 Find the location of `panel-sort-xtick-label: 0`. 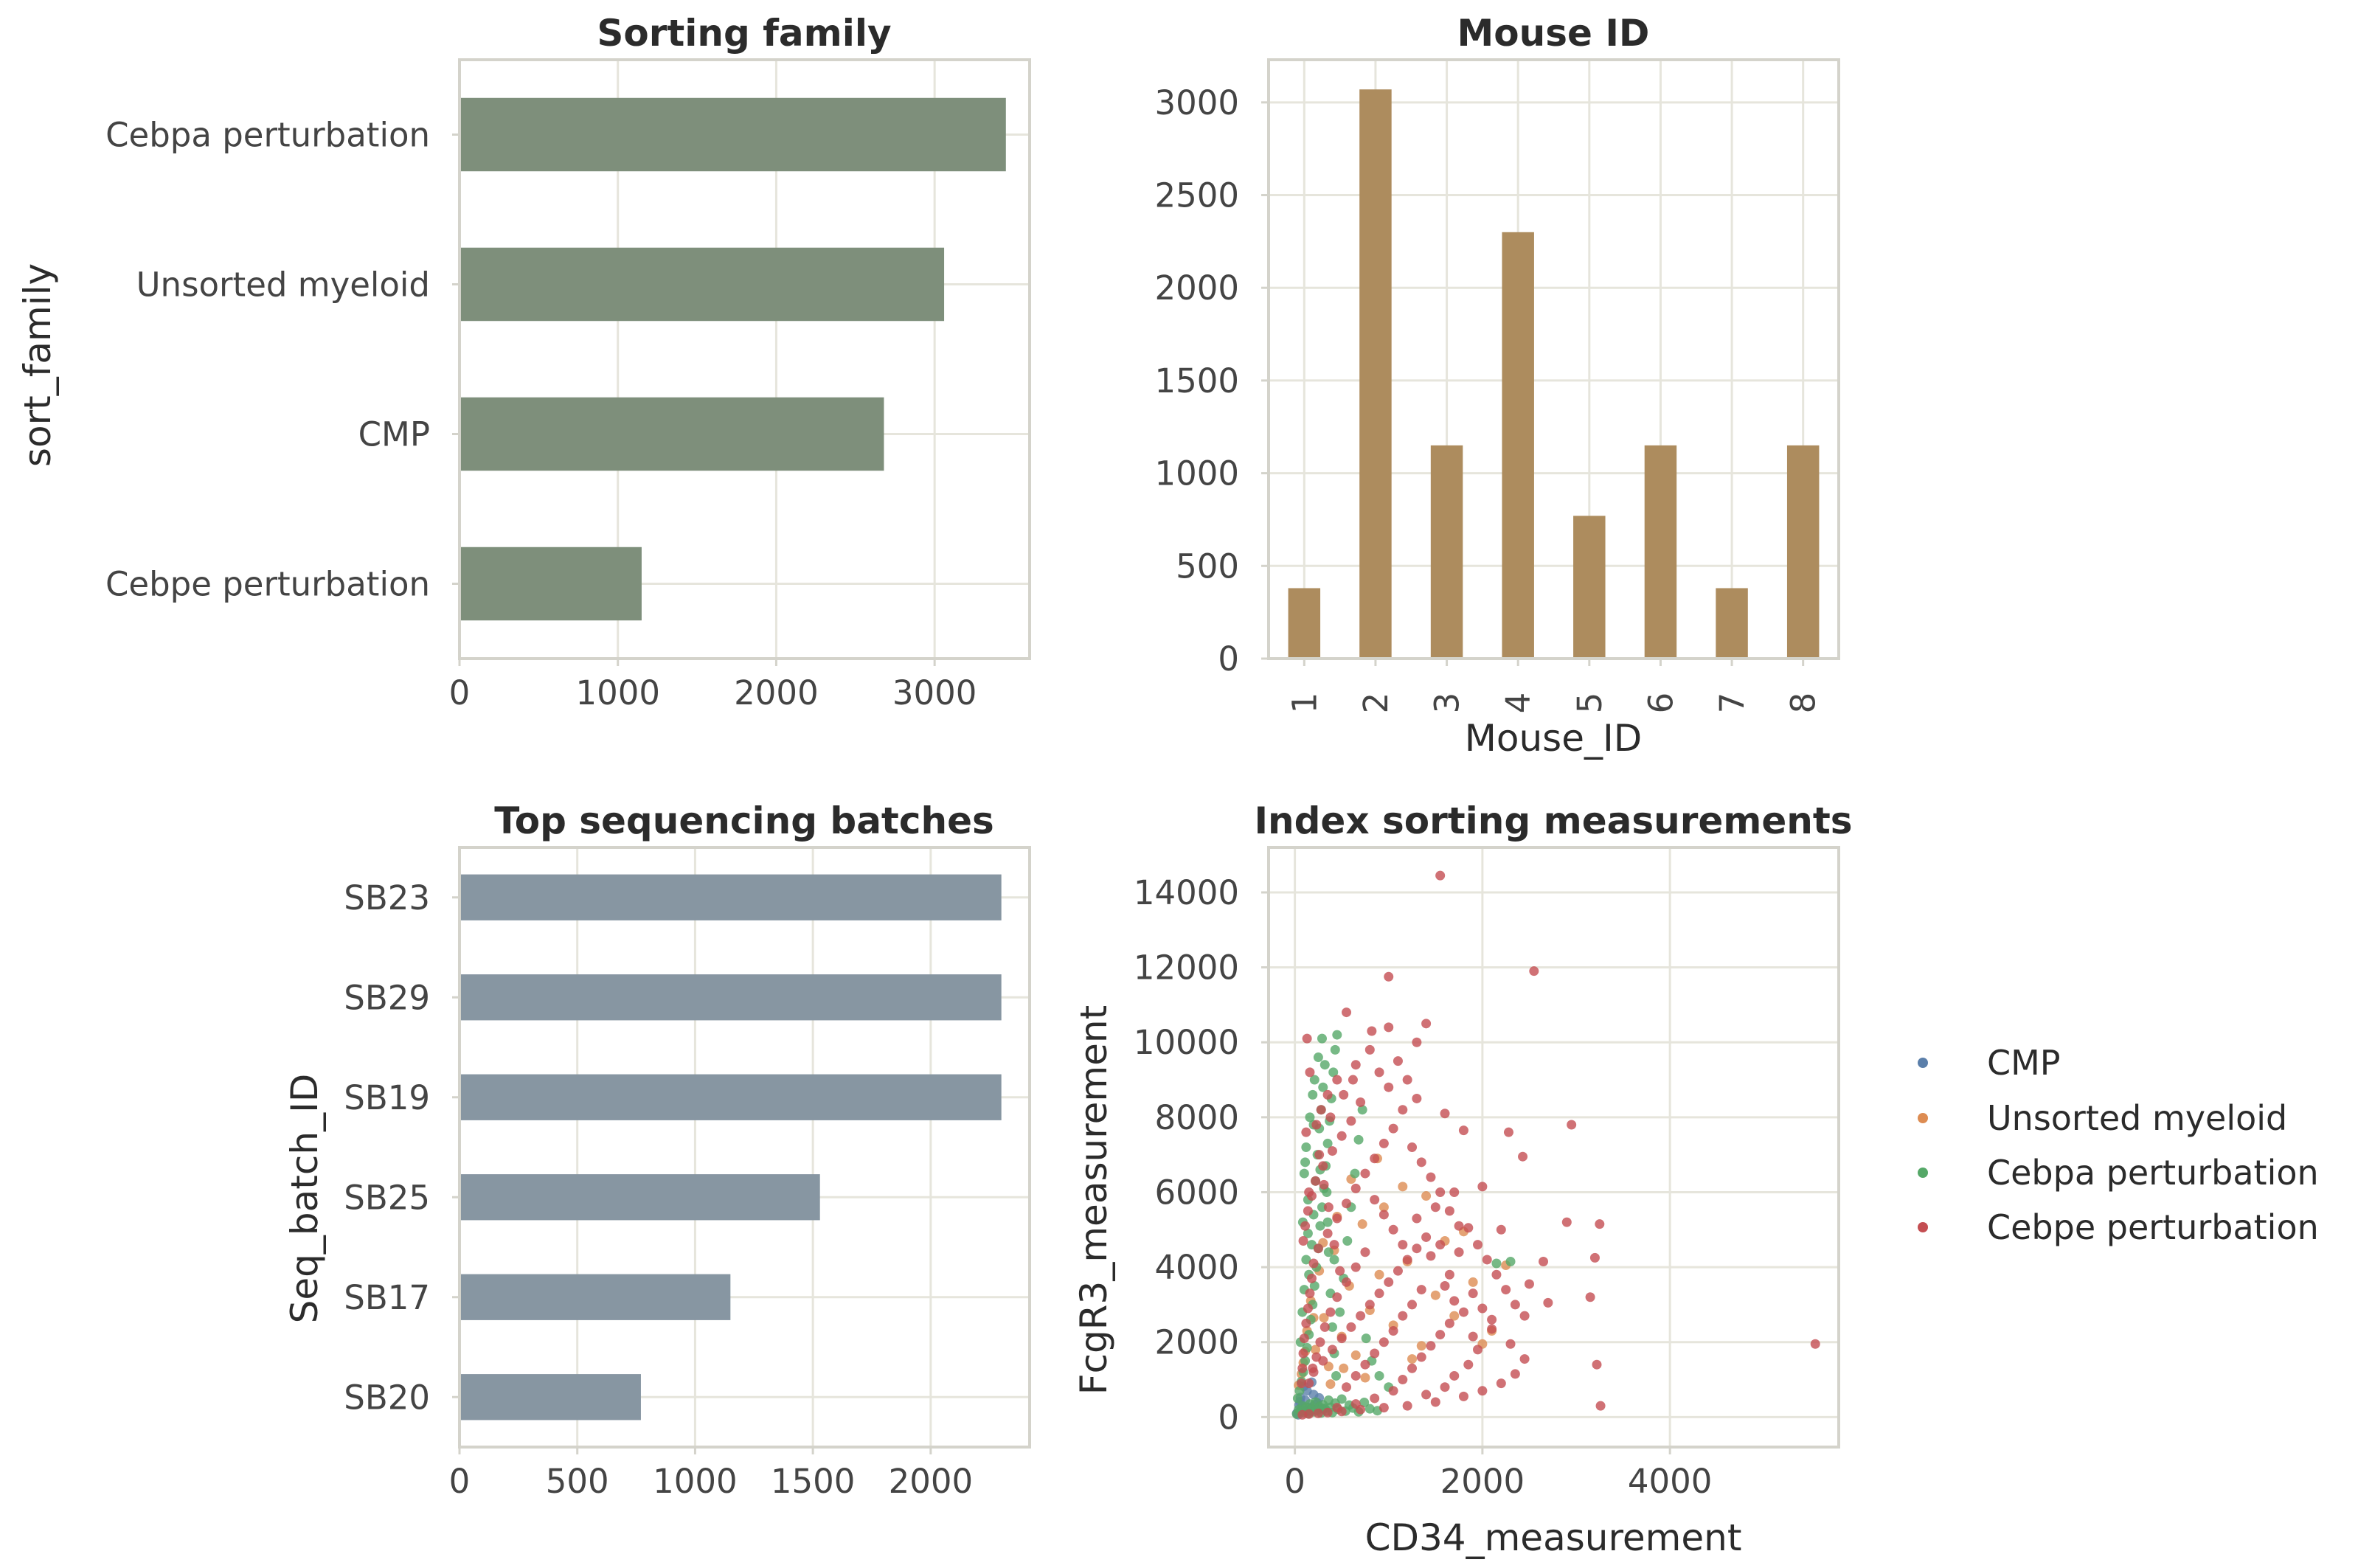

panel-sort-xtick-label: 0 is located at coordinates (460, 692).